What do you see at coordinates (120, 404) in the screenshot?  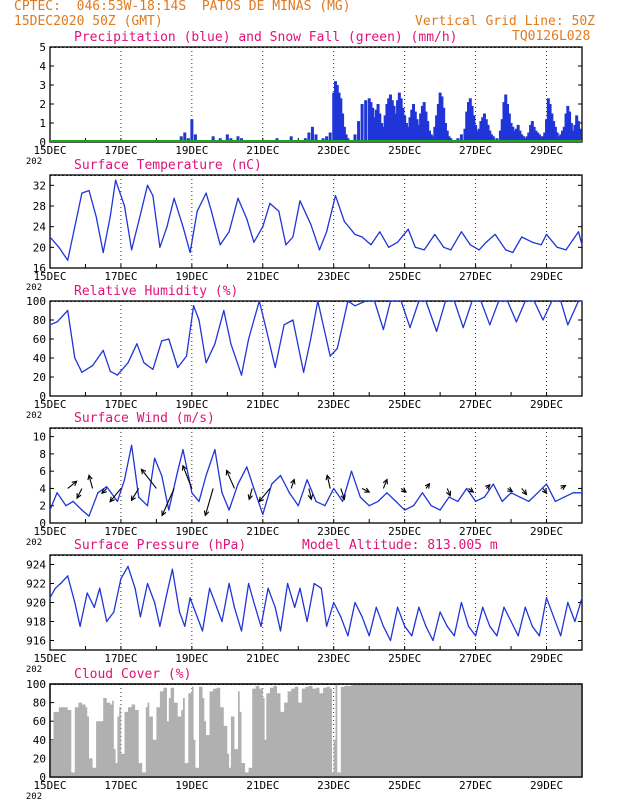 I see `xtick-label-rh: 17DEC` at bounding box center [120, 404].